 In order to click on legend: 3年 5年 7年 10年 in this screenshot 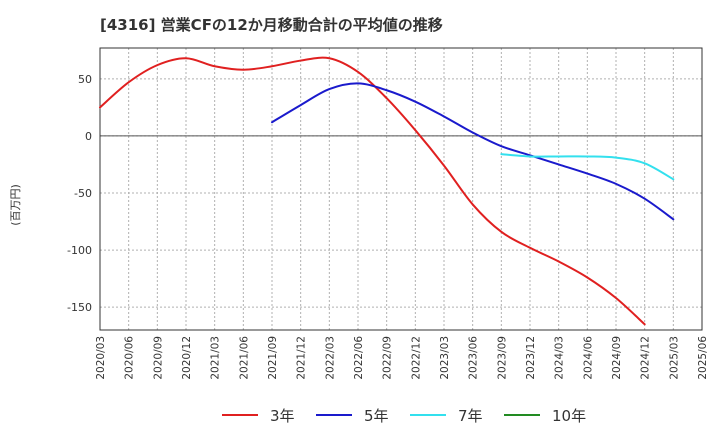, I will do `click(360, 415)`.